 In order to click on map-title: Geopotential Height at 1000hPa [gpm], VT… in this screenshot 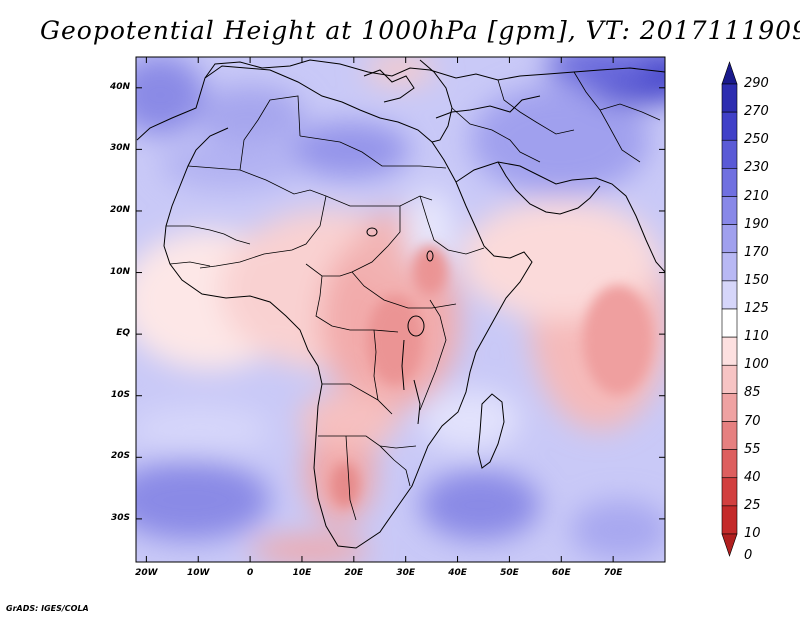, I will do `click(420, 30)`.